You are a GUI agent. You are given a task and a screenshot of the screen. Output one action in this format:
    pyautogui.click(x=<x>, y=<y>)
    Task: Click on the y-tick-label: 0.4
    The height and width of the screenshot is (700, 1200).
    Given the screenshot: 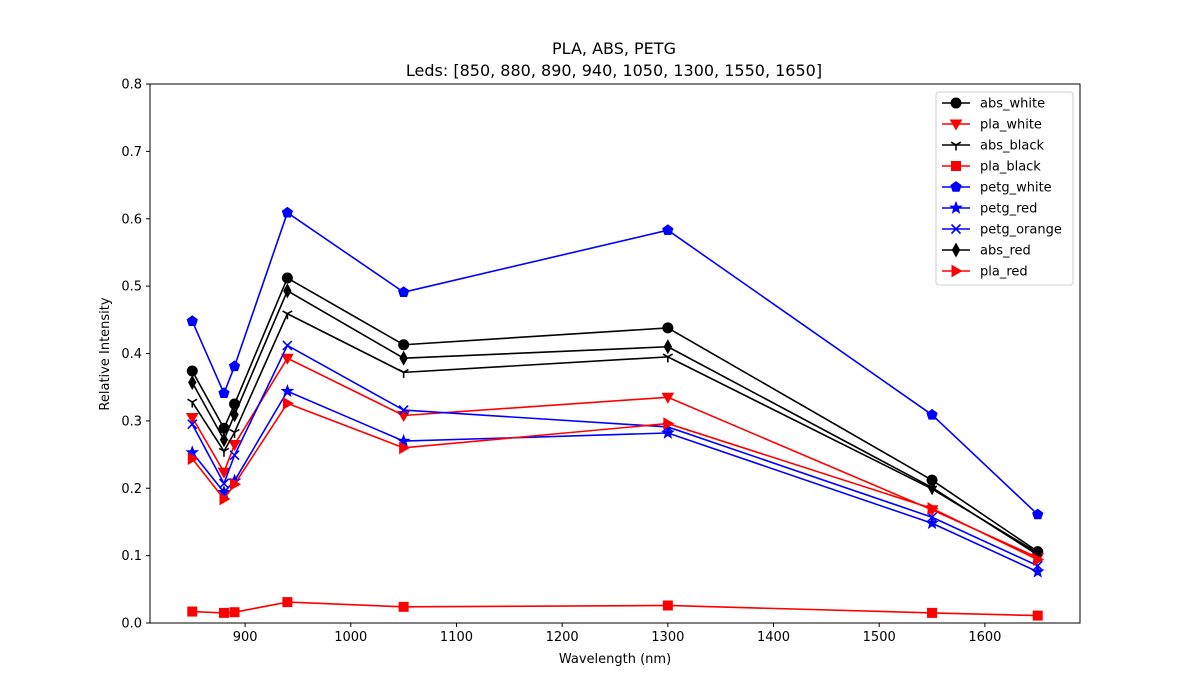 What is the action you would take?
    pyautogui.click(x=131, y=354)
    